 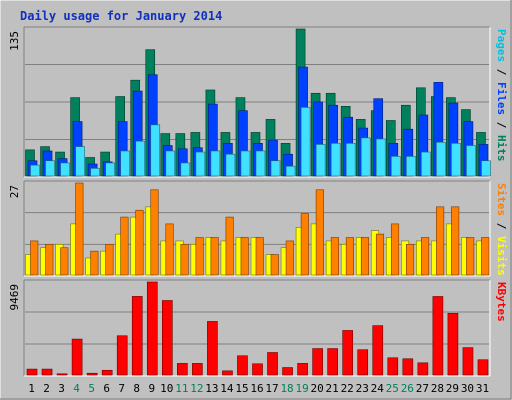 What do you see at coordinates (393, 366) in the screenshot?
I see `bar-kbytes-day-25-fill` at bounding box center [393, 366].